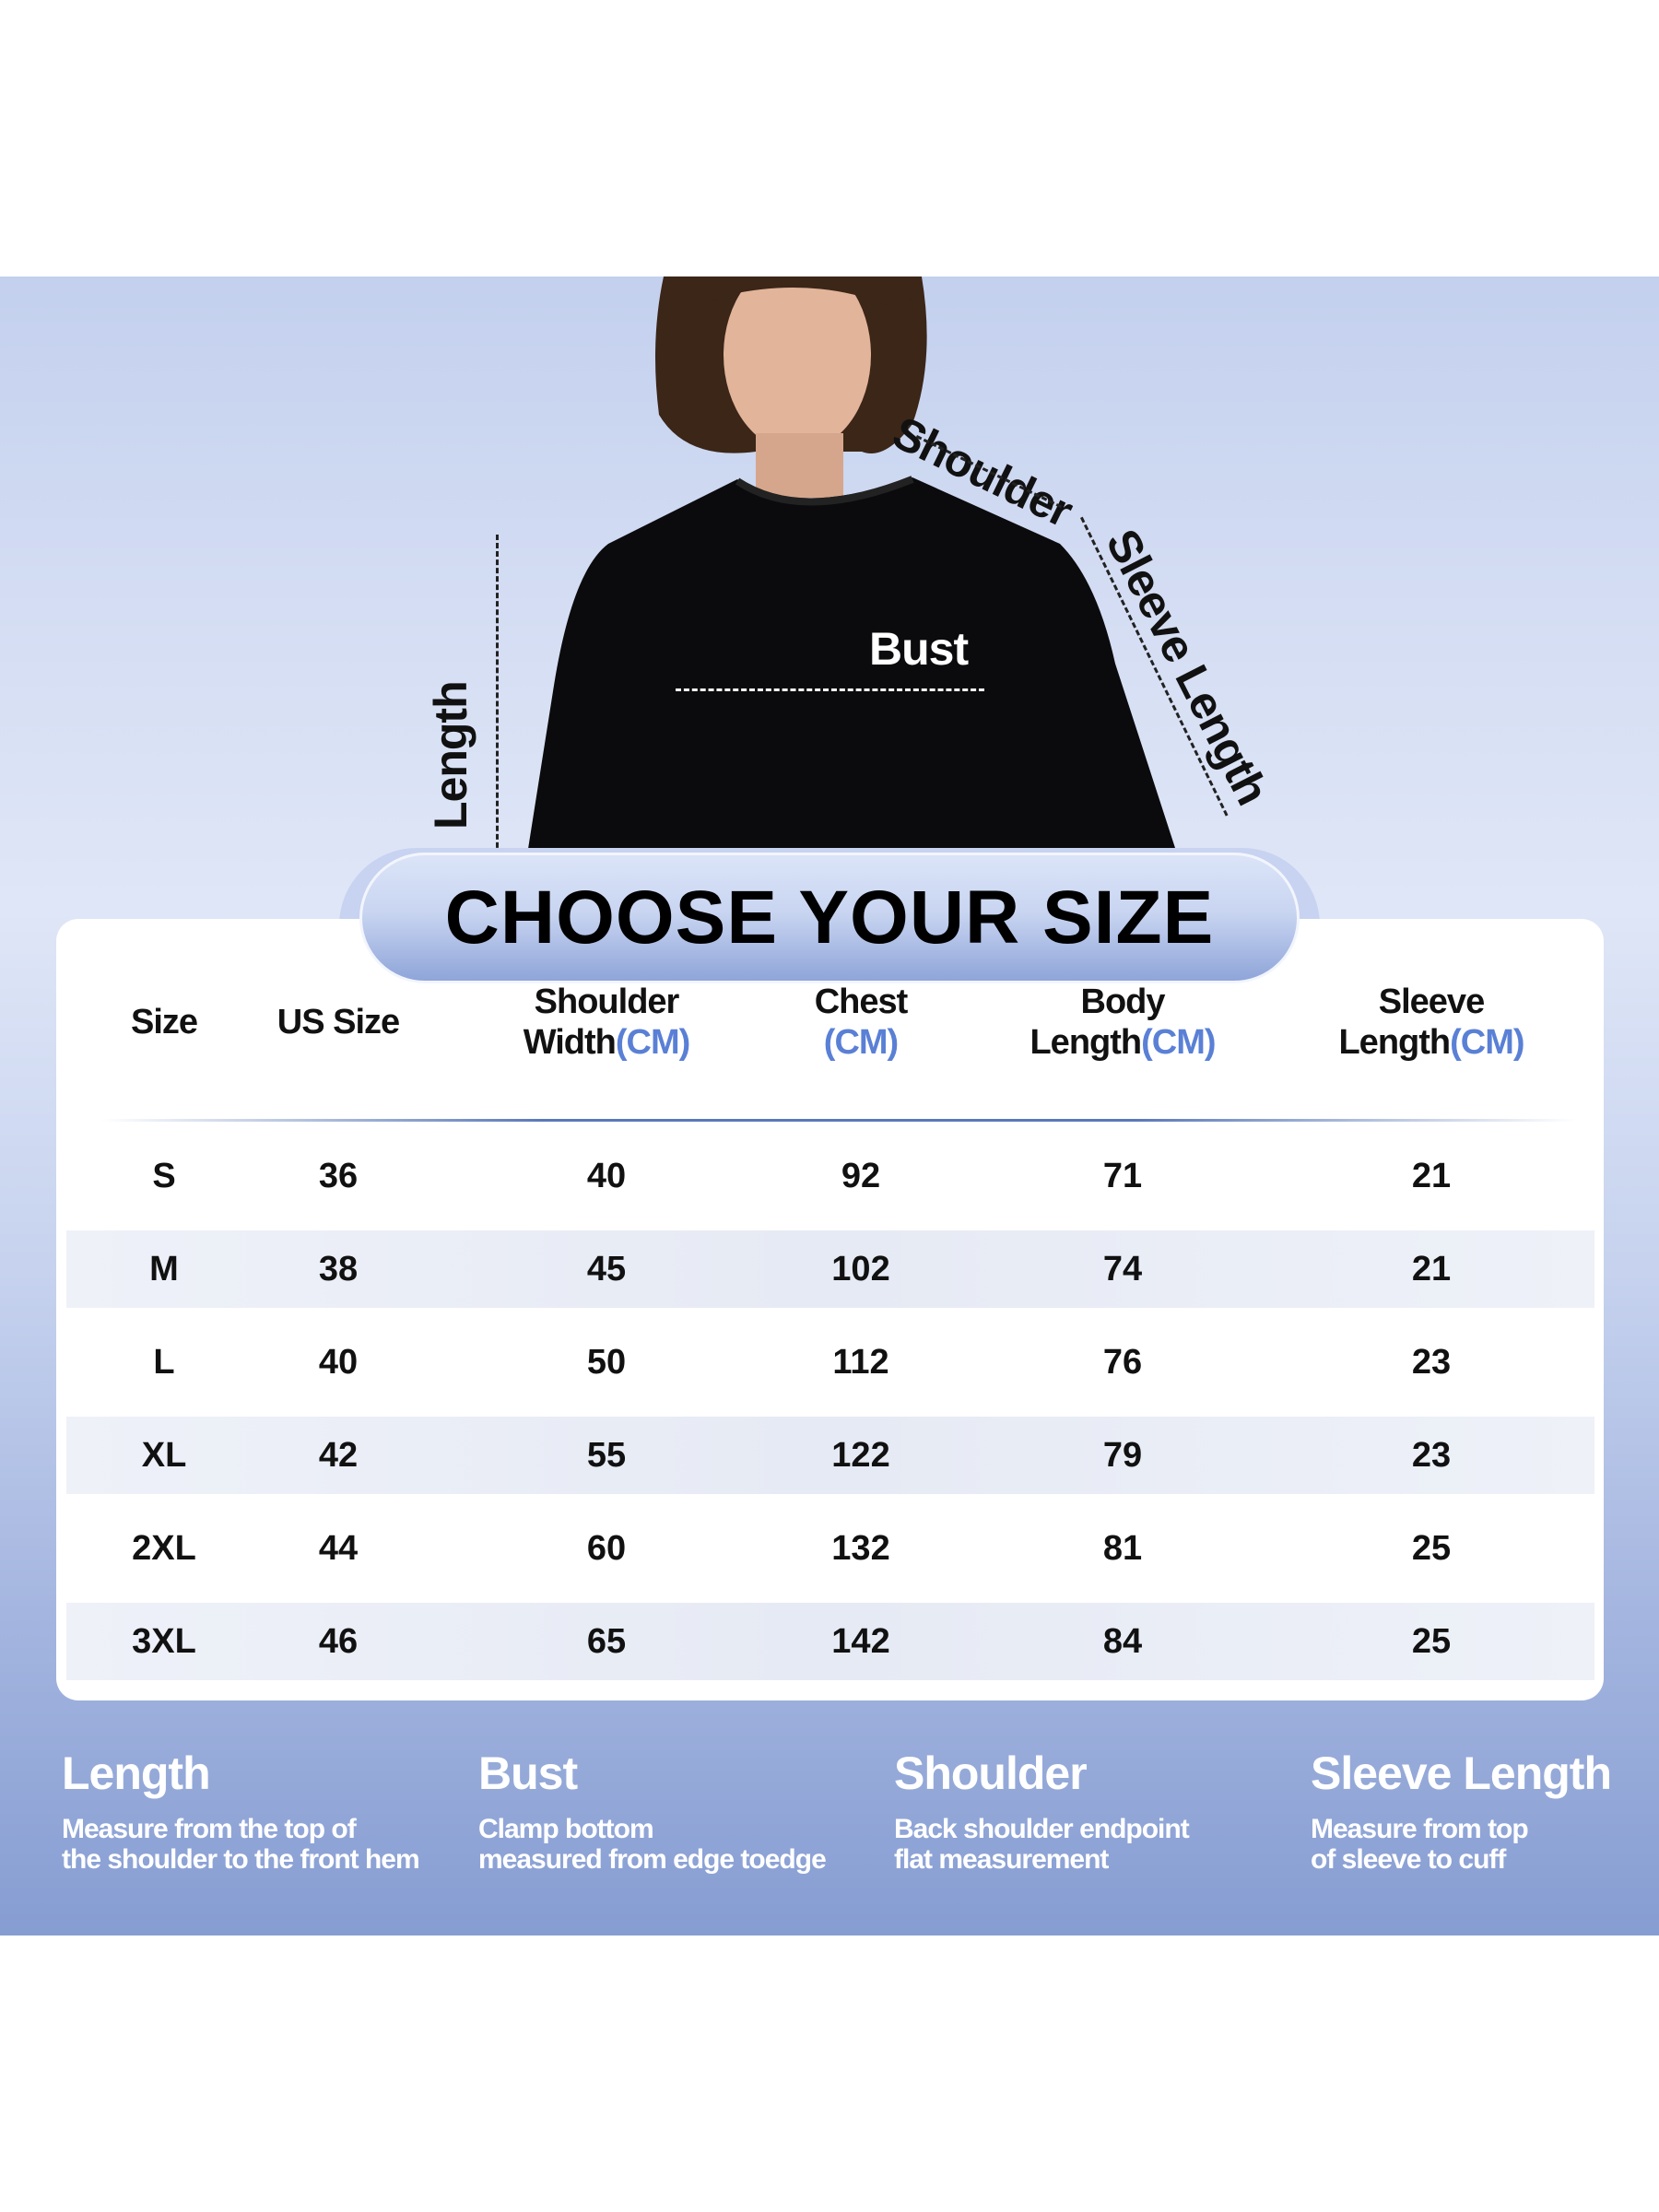 Image resolution: width=1659 pixels, height=2212 pixels. I want to click on page-title: CHOOSE YOUR SIZE, so click(829, 917).